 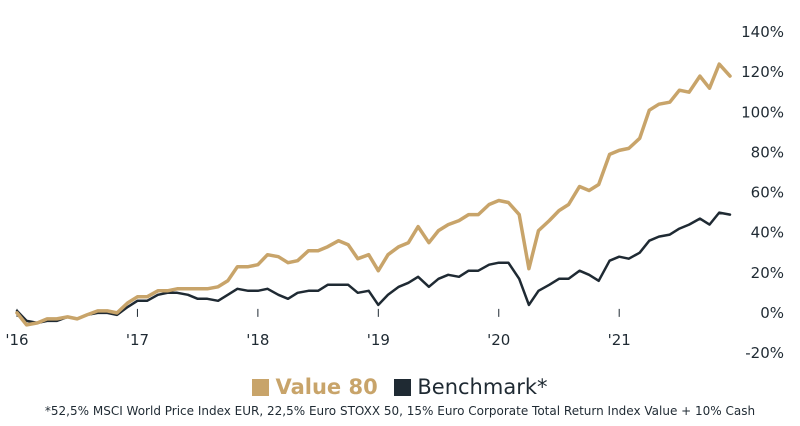 I want to click on x-tick-label: '18, so click(x=257, y=340).